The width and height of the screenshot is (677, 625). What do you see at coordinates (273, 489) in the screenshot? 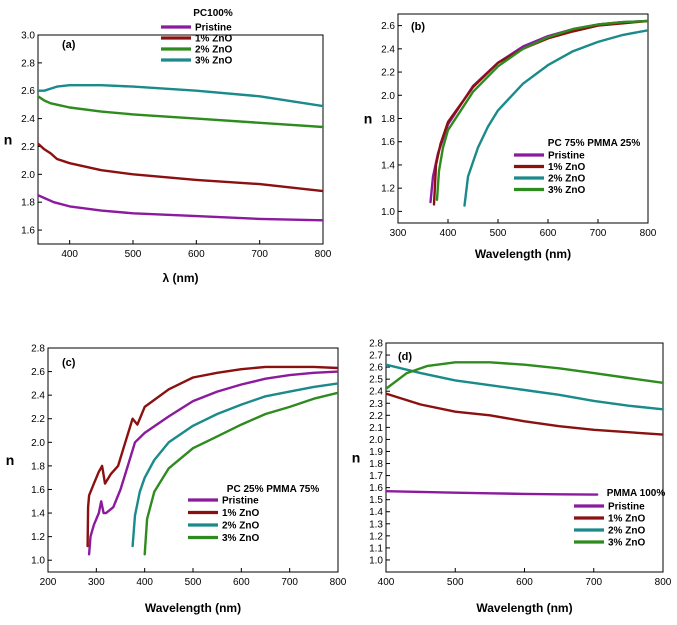
I see `chart-title: PC 25% PMMA 75%` at bounding box center [273, 489].